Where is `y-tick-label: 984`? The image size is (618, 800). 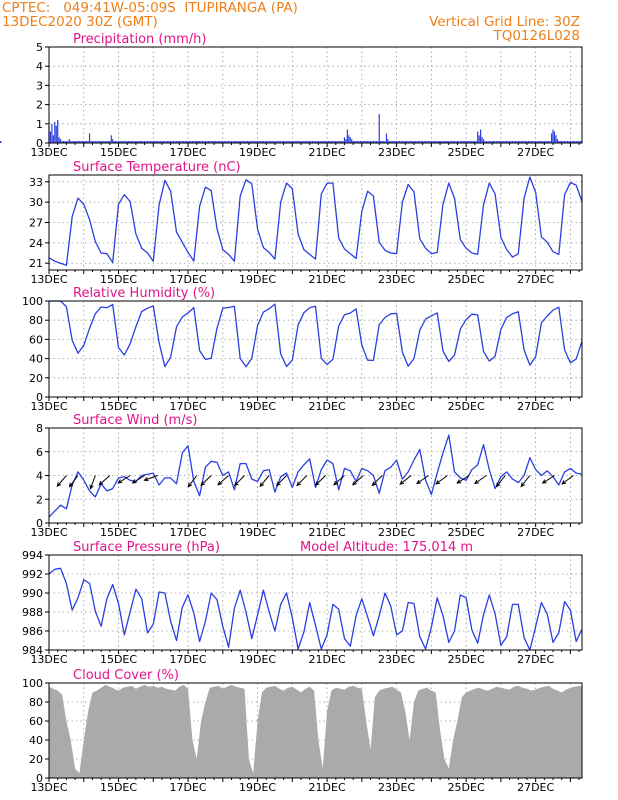 y-tick-label: 984 is located at coordinates (32, 650).